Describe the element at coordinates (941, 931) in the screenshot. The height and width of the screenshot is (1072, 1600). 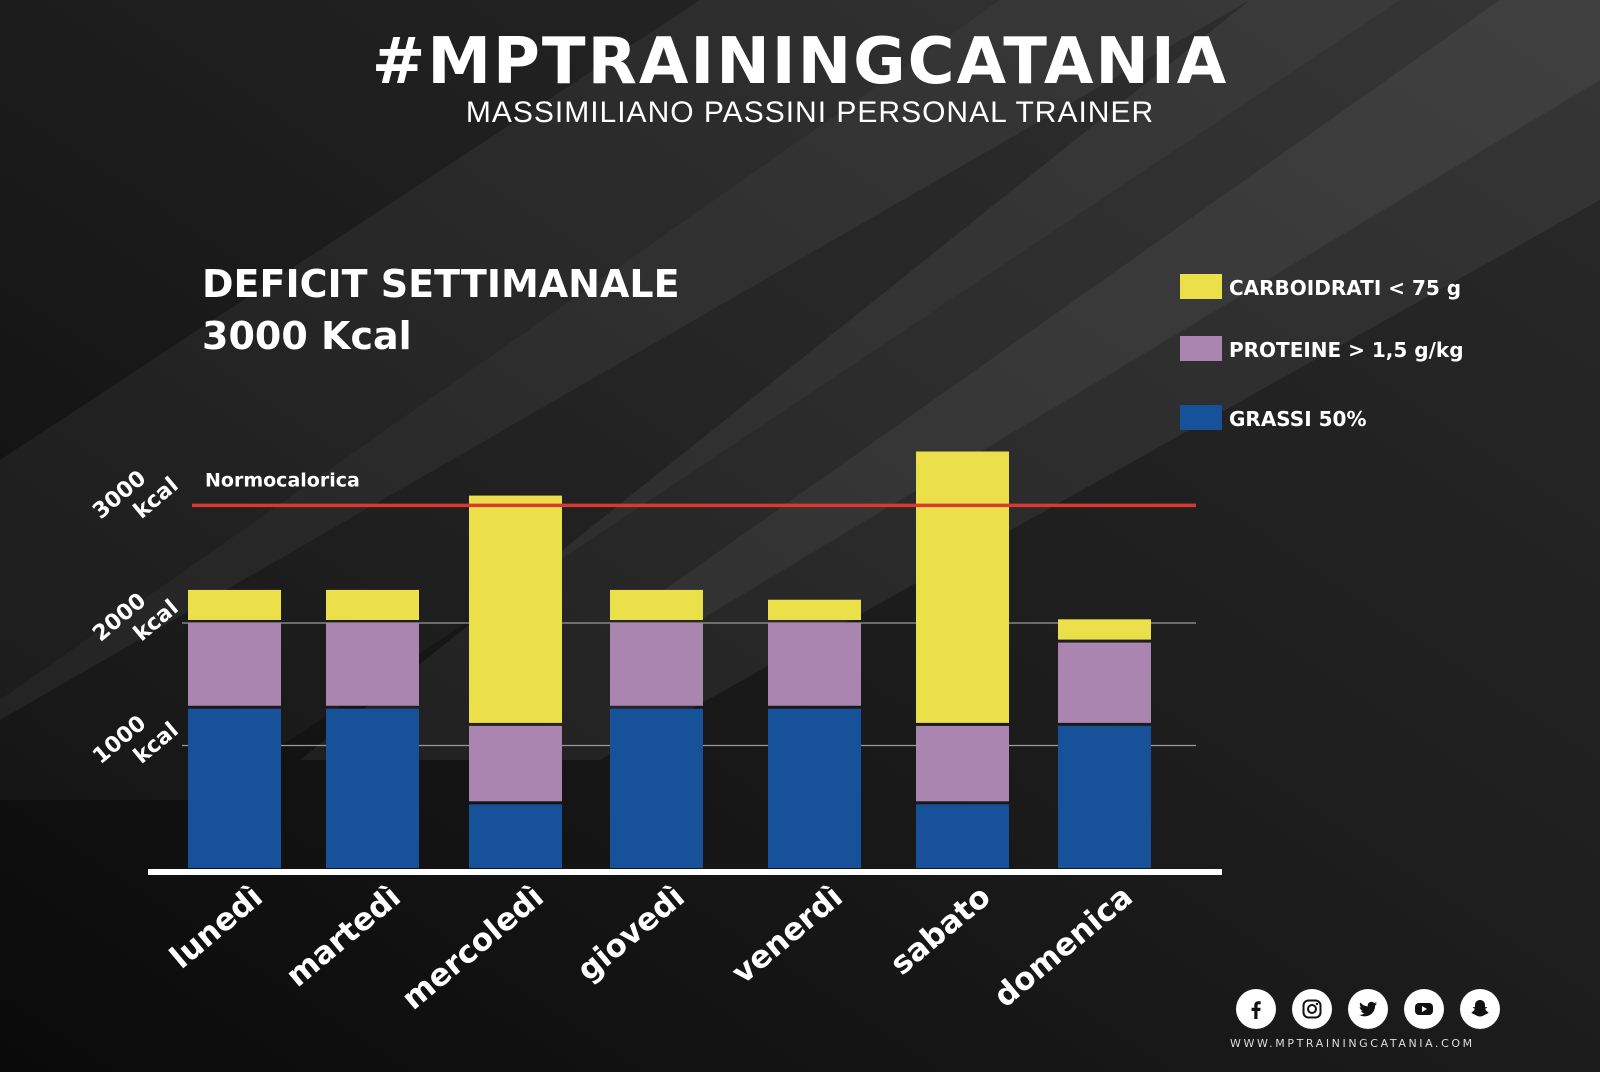
I see `x-label-6: sabato` at that location.